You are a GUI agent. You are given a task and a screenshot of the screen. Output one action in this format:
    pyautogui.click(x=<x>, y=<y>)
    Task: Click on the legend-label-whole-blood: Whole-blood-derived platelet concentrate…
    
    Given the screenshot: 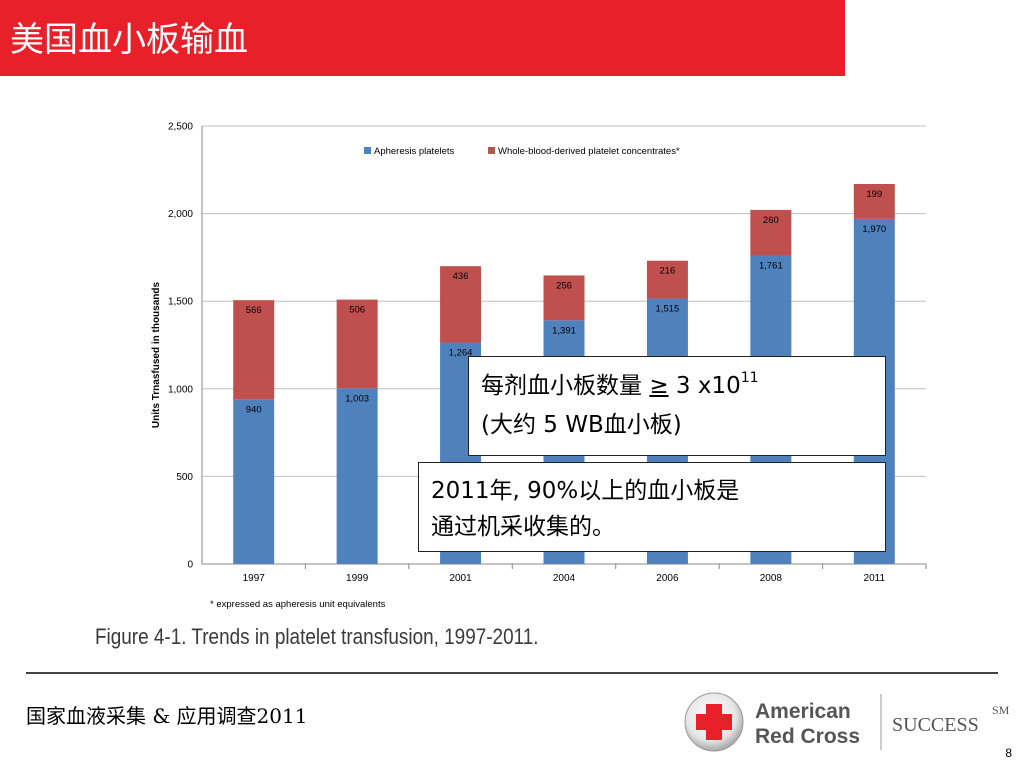 What is the action you would take?
    pyautogui.click(x=589, y=151)
    